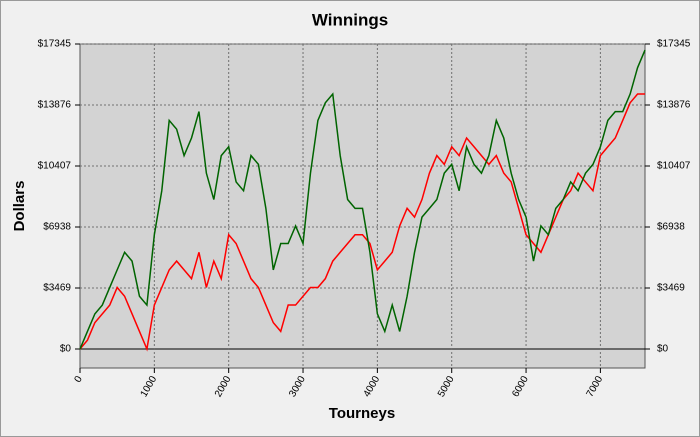 The width and height of the screenshot is (700, 437). Describe the element at coordinates (57, 288) in the screenshot. I see `y-tick-label: $3469` at that location.